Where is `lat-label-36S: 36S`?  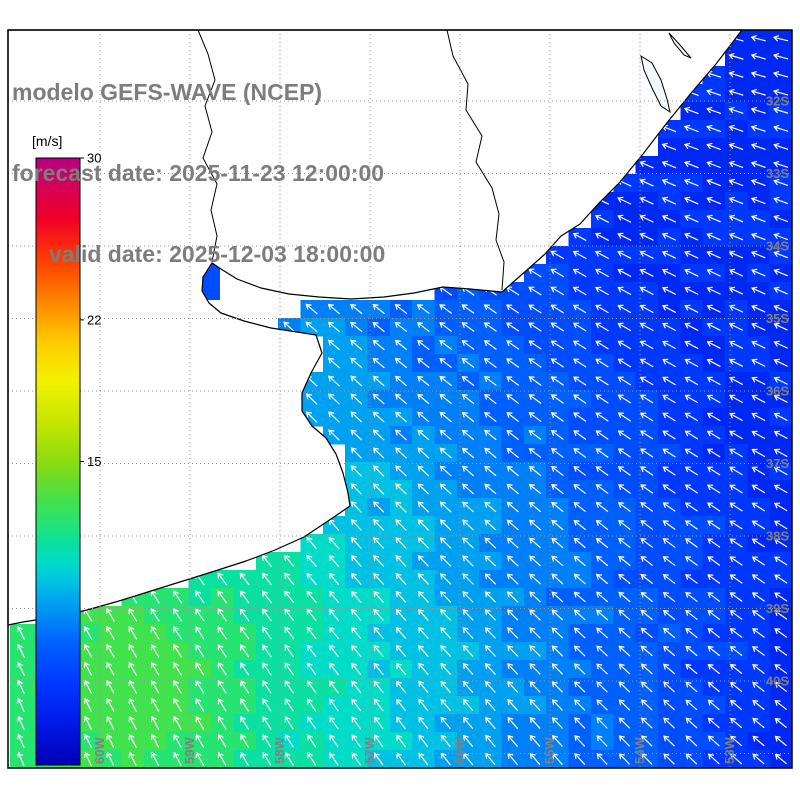 lat-label-36S: 36S is located at coordinates (777, 391).